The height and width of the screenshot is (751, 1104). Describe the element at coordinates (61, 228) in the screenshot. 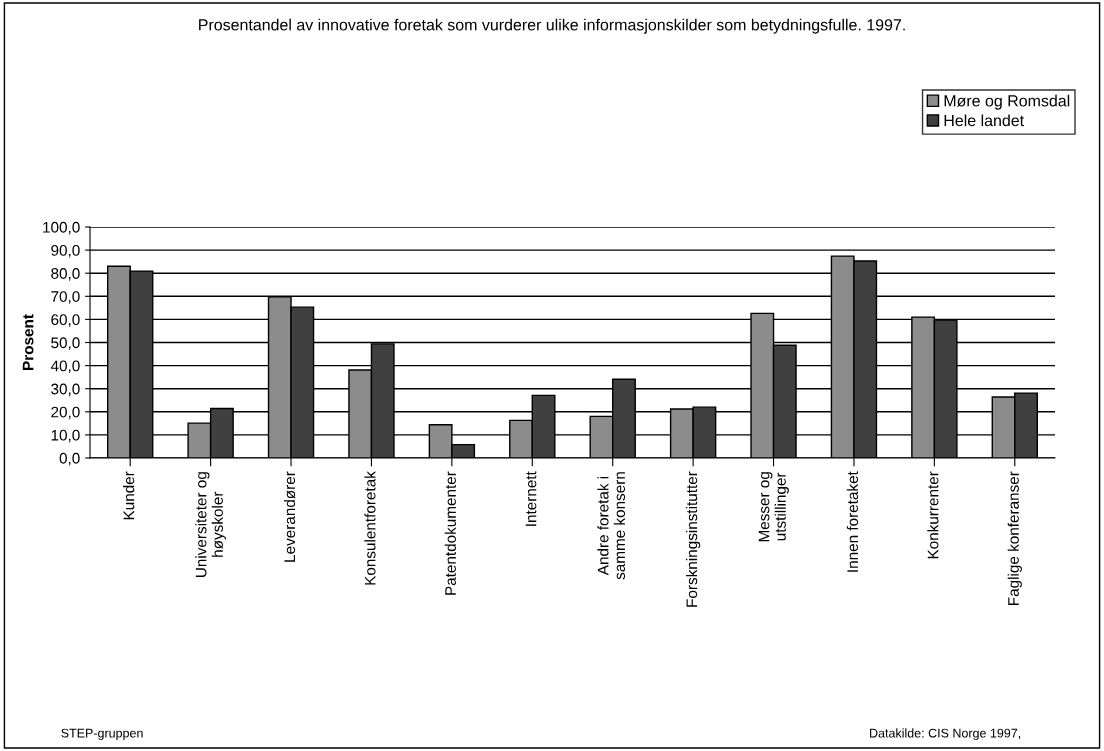

I see `y-tick-label: 100,0` at that location.